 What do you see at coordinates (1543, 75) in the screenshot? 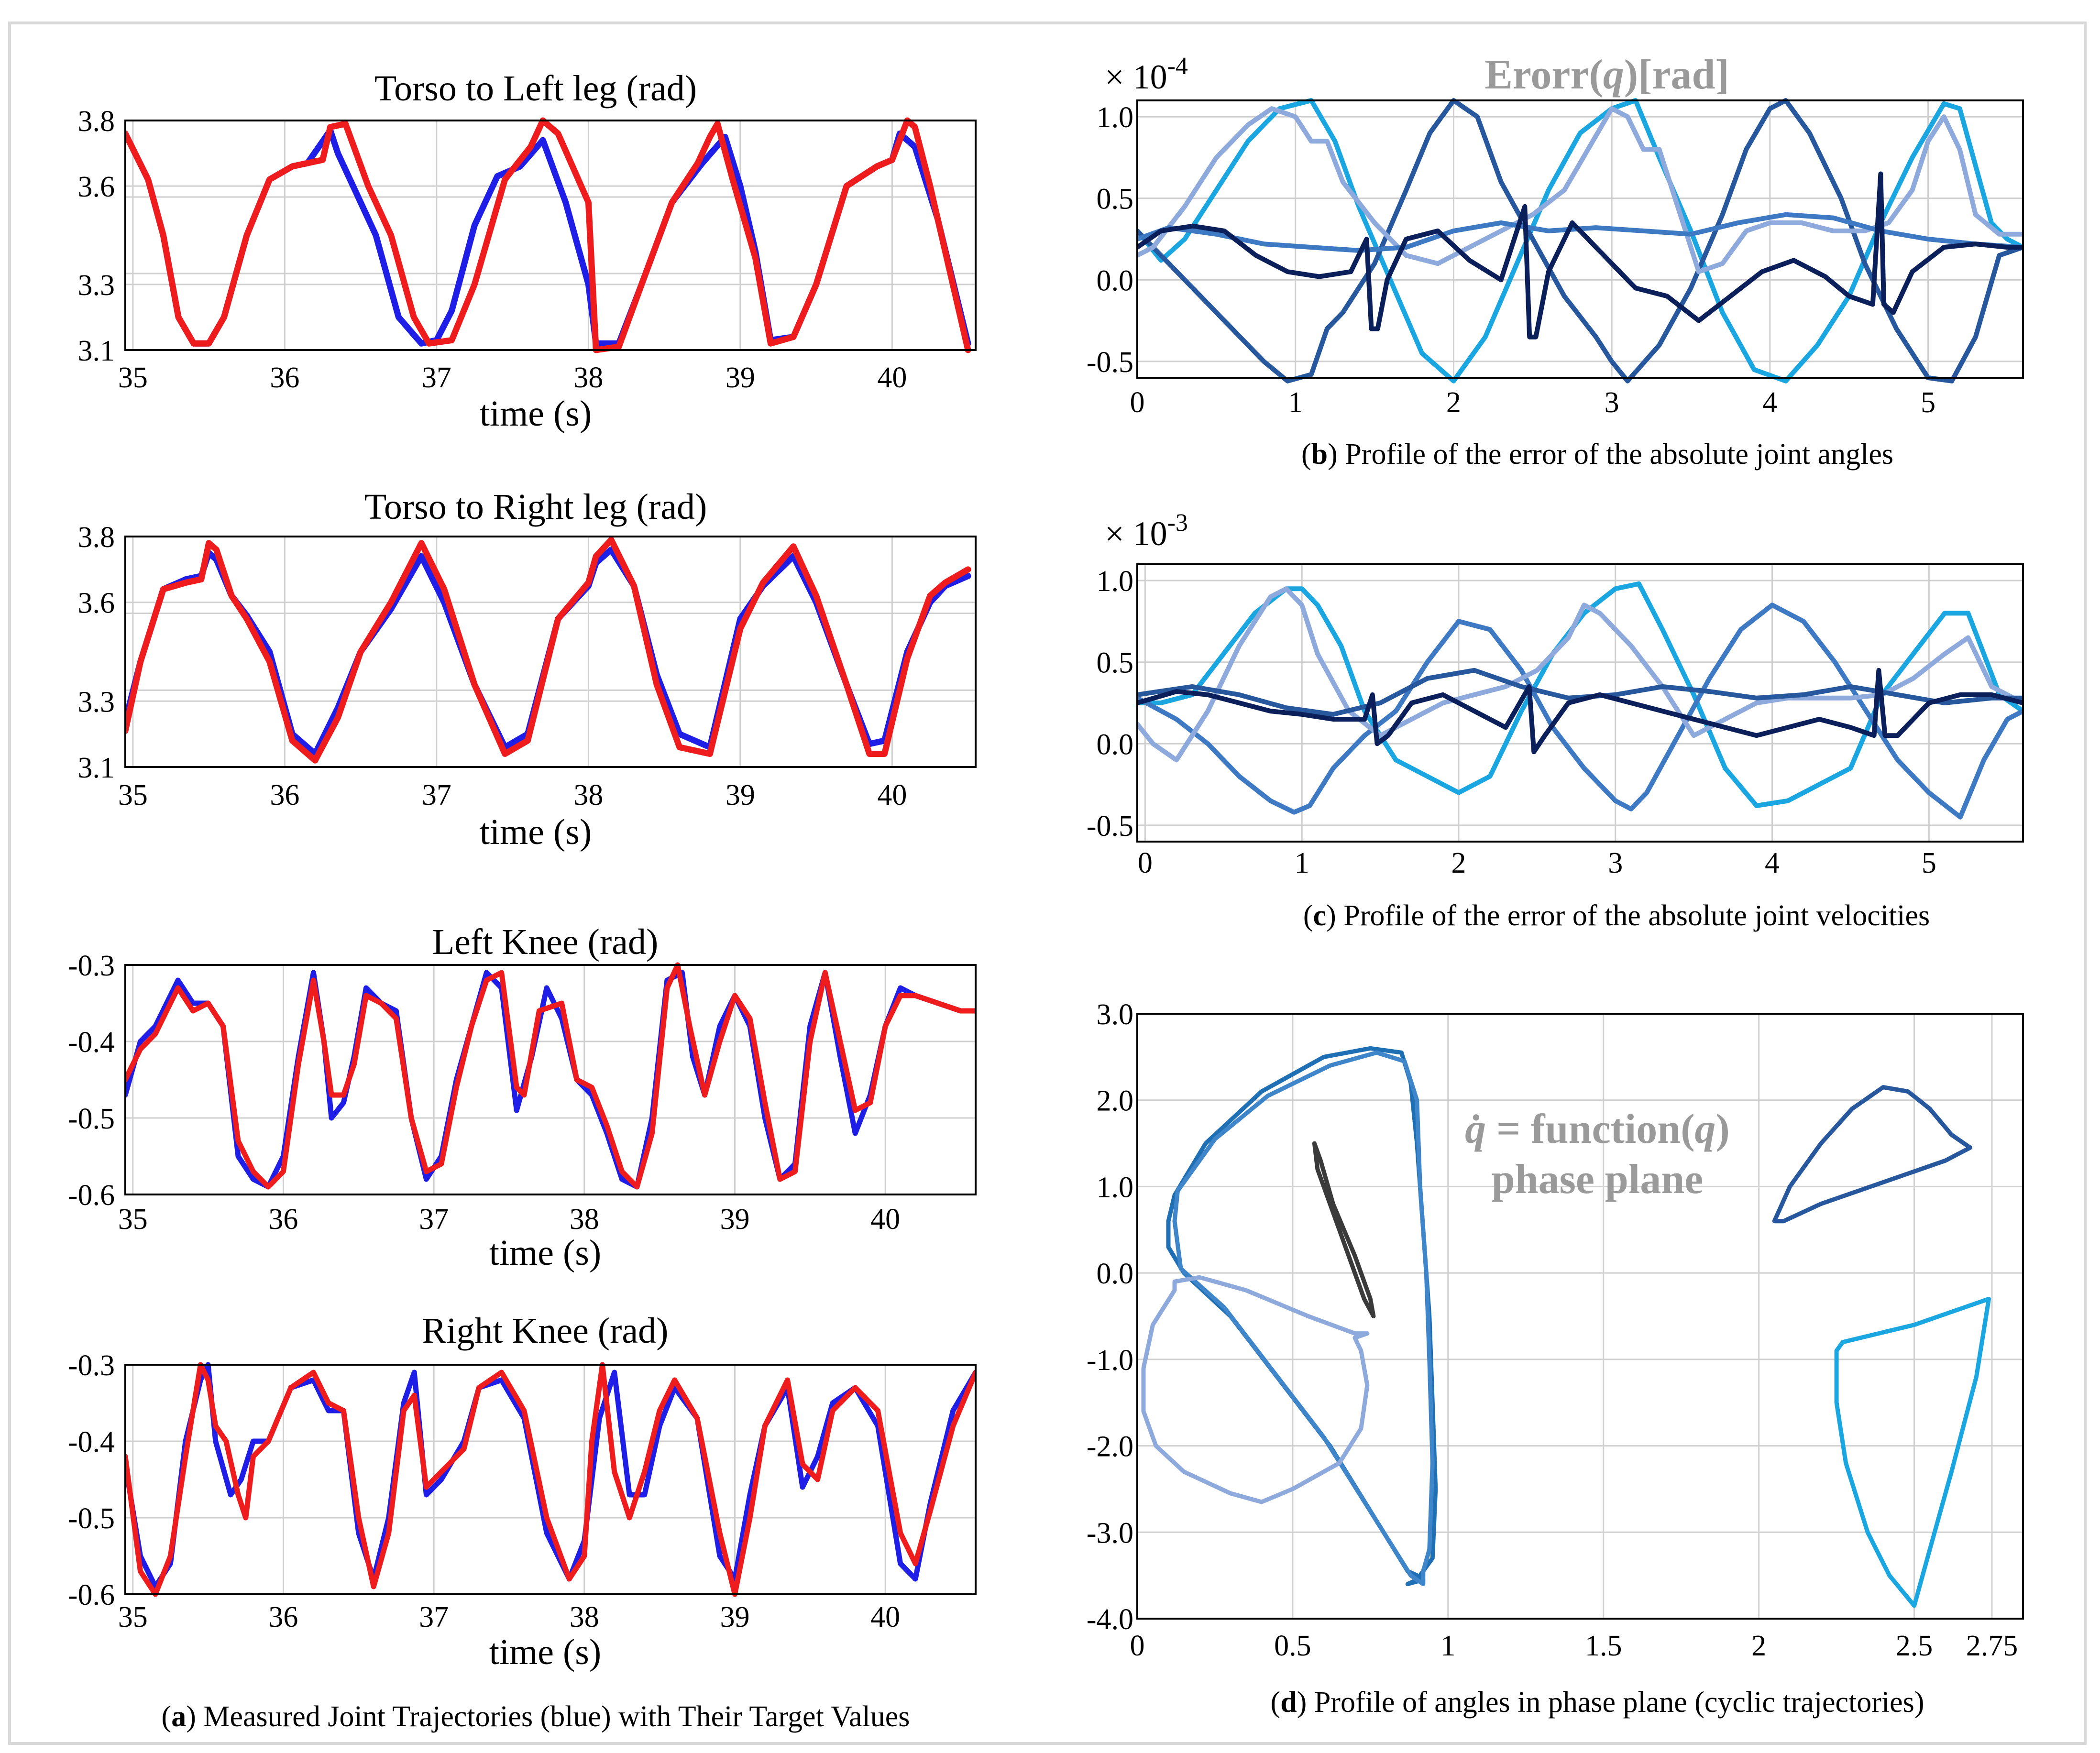
I see `title-b-pre: Erorr(` at bounding box center [1543, 75].